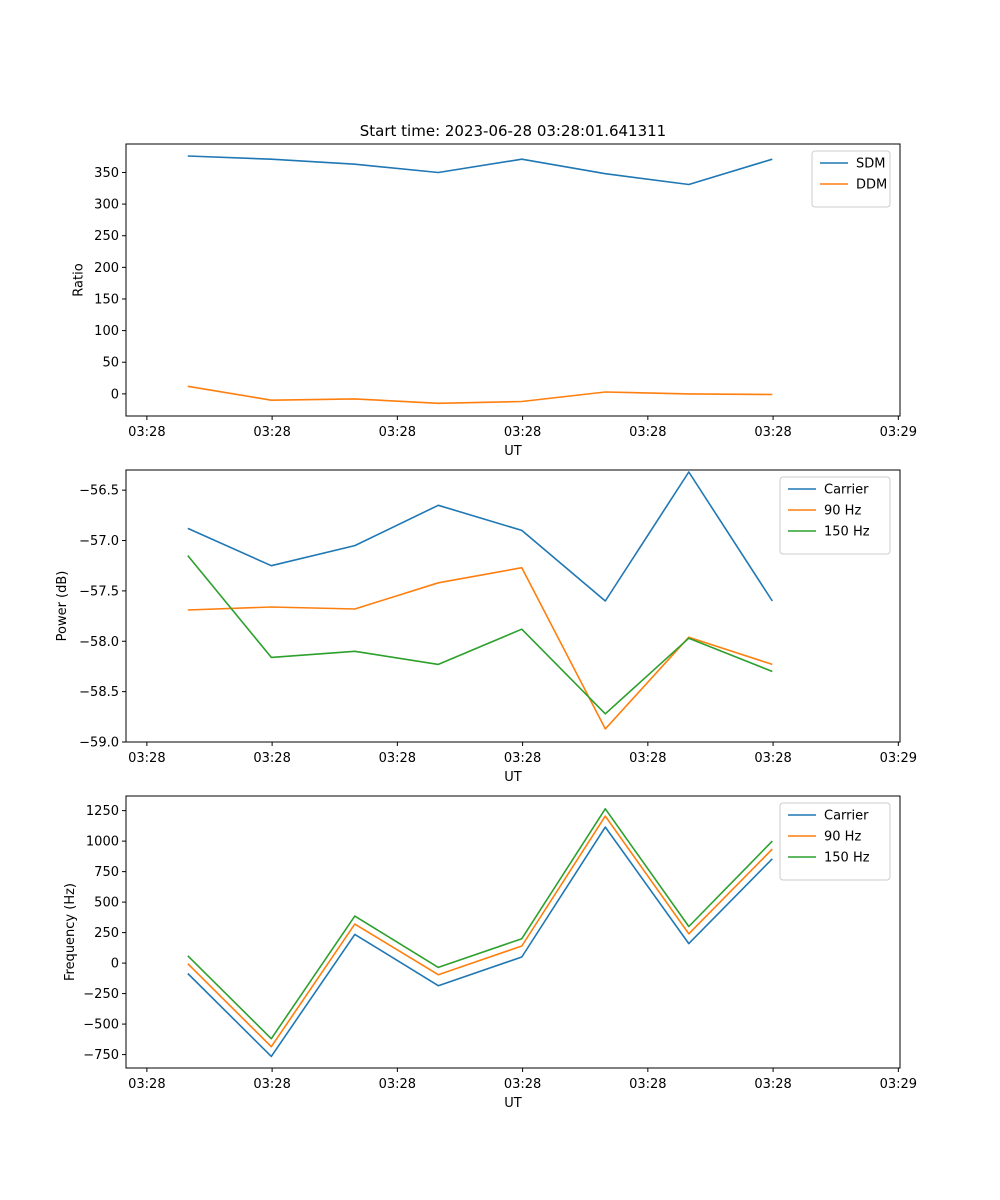  I want to click on y-axis-label: Frequency (Hz), so click(70, 932).